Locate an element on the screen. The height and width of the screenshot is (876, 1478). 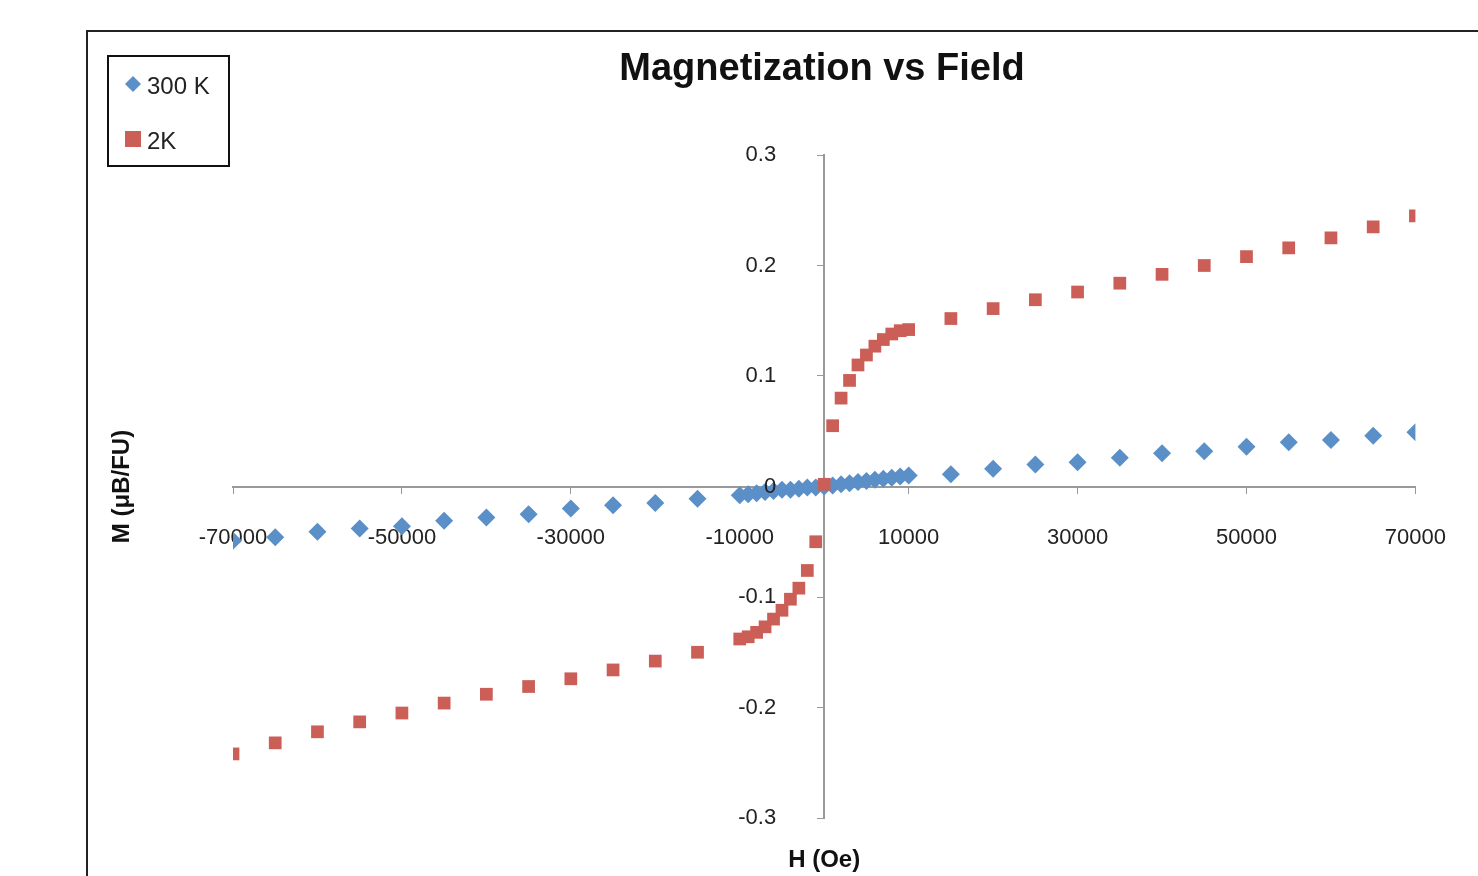
x-tick-label: 10000 is located at coordinates (909, 536).